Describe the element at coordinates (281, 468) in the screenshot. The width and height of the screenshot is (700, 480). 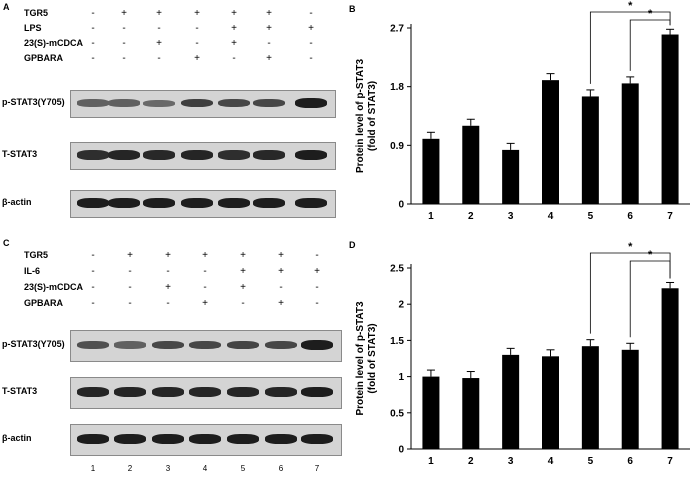
I see `lane-number: 6` at that location.